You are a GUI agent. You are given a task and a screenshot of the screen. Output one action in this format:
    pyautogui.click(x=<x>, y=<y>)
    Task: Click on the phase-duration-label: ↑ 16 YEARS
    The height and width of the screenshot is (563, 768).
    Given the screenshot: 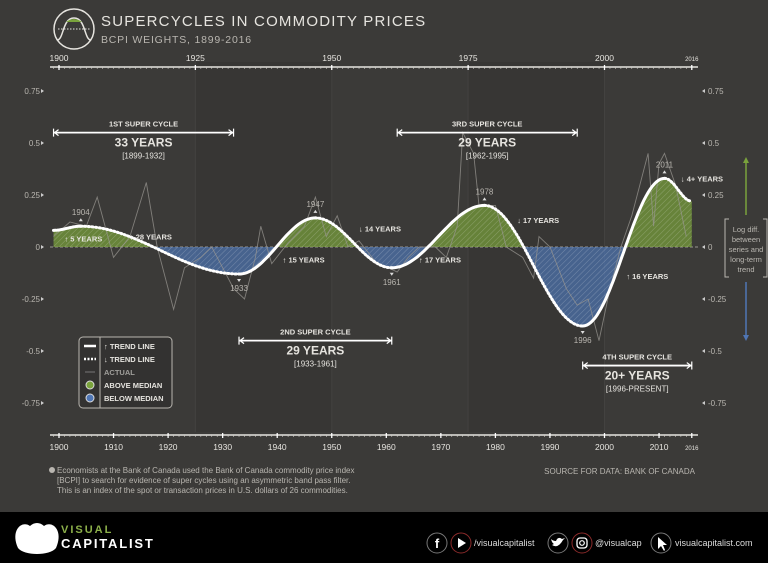 What is the action you would take?
    pyautogui.click(x=647, y=276)
    